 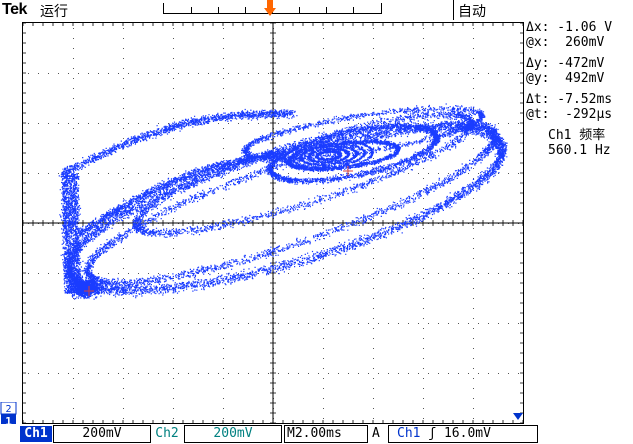 I want to click on run-state-label: 运行, so click(x=54, y=12).